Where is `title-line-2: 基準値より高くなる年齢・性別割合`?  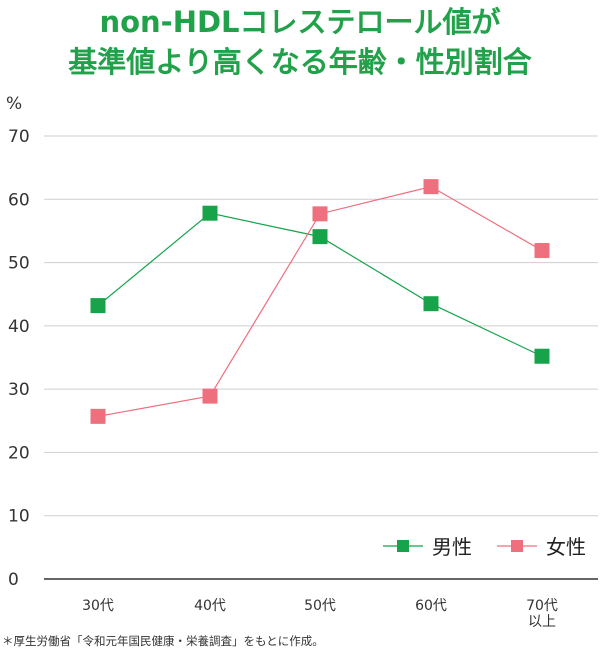 title-line-2: 基準値より高くなる年齢・性別割合 is located at coordinates (300, 62).